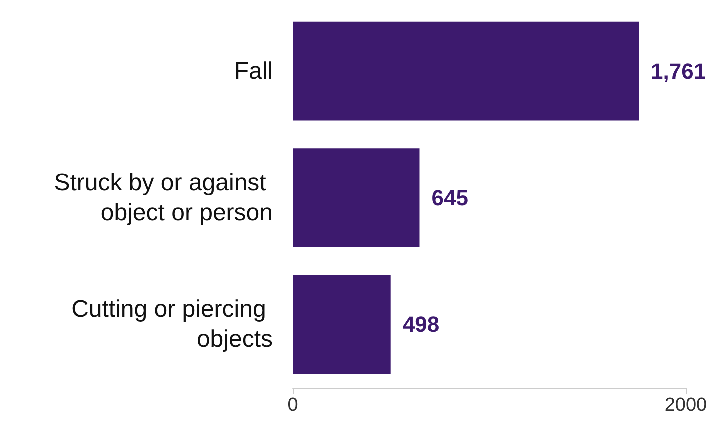 Image resolution: width=720 pixels, height=433 pixels. I want to click on data-label: 498, so click(421, 325).